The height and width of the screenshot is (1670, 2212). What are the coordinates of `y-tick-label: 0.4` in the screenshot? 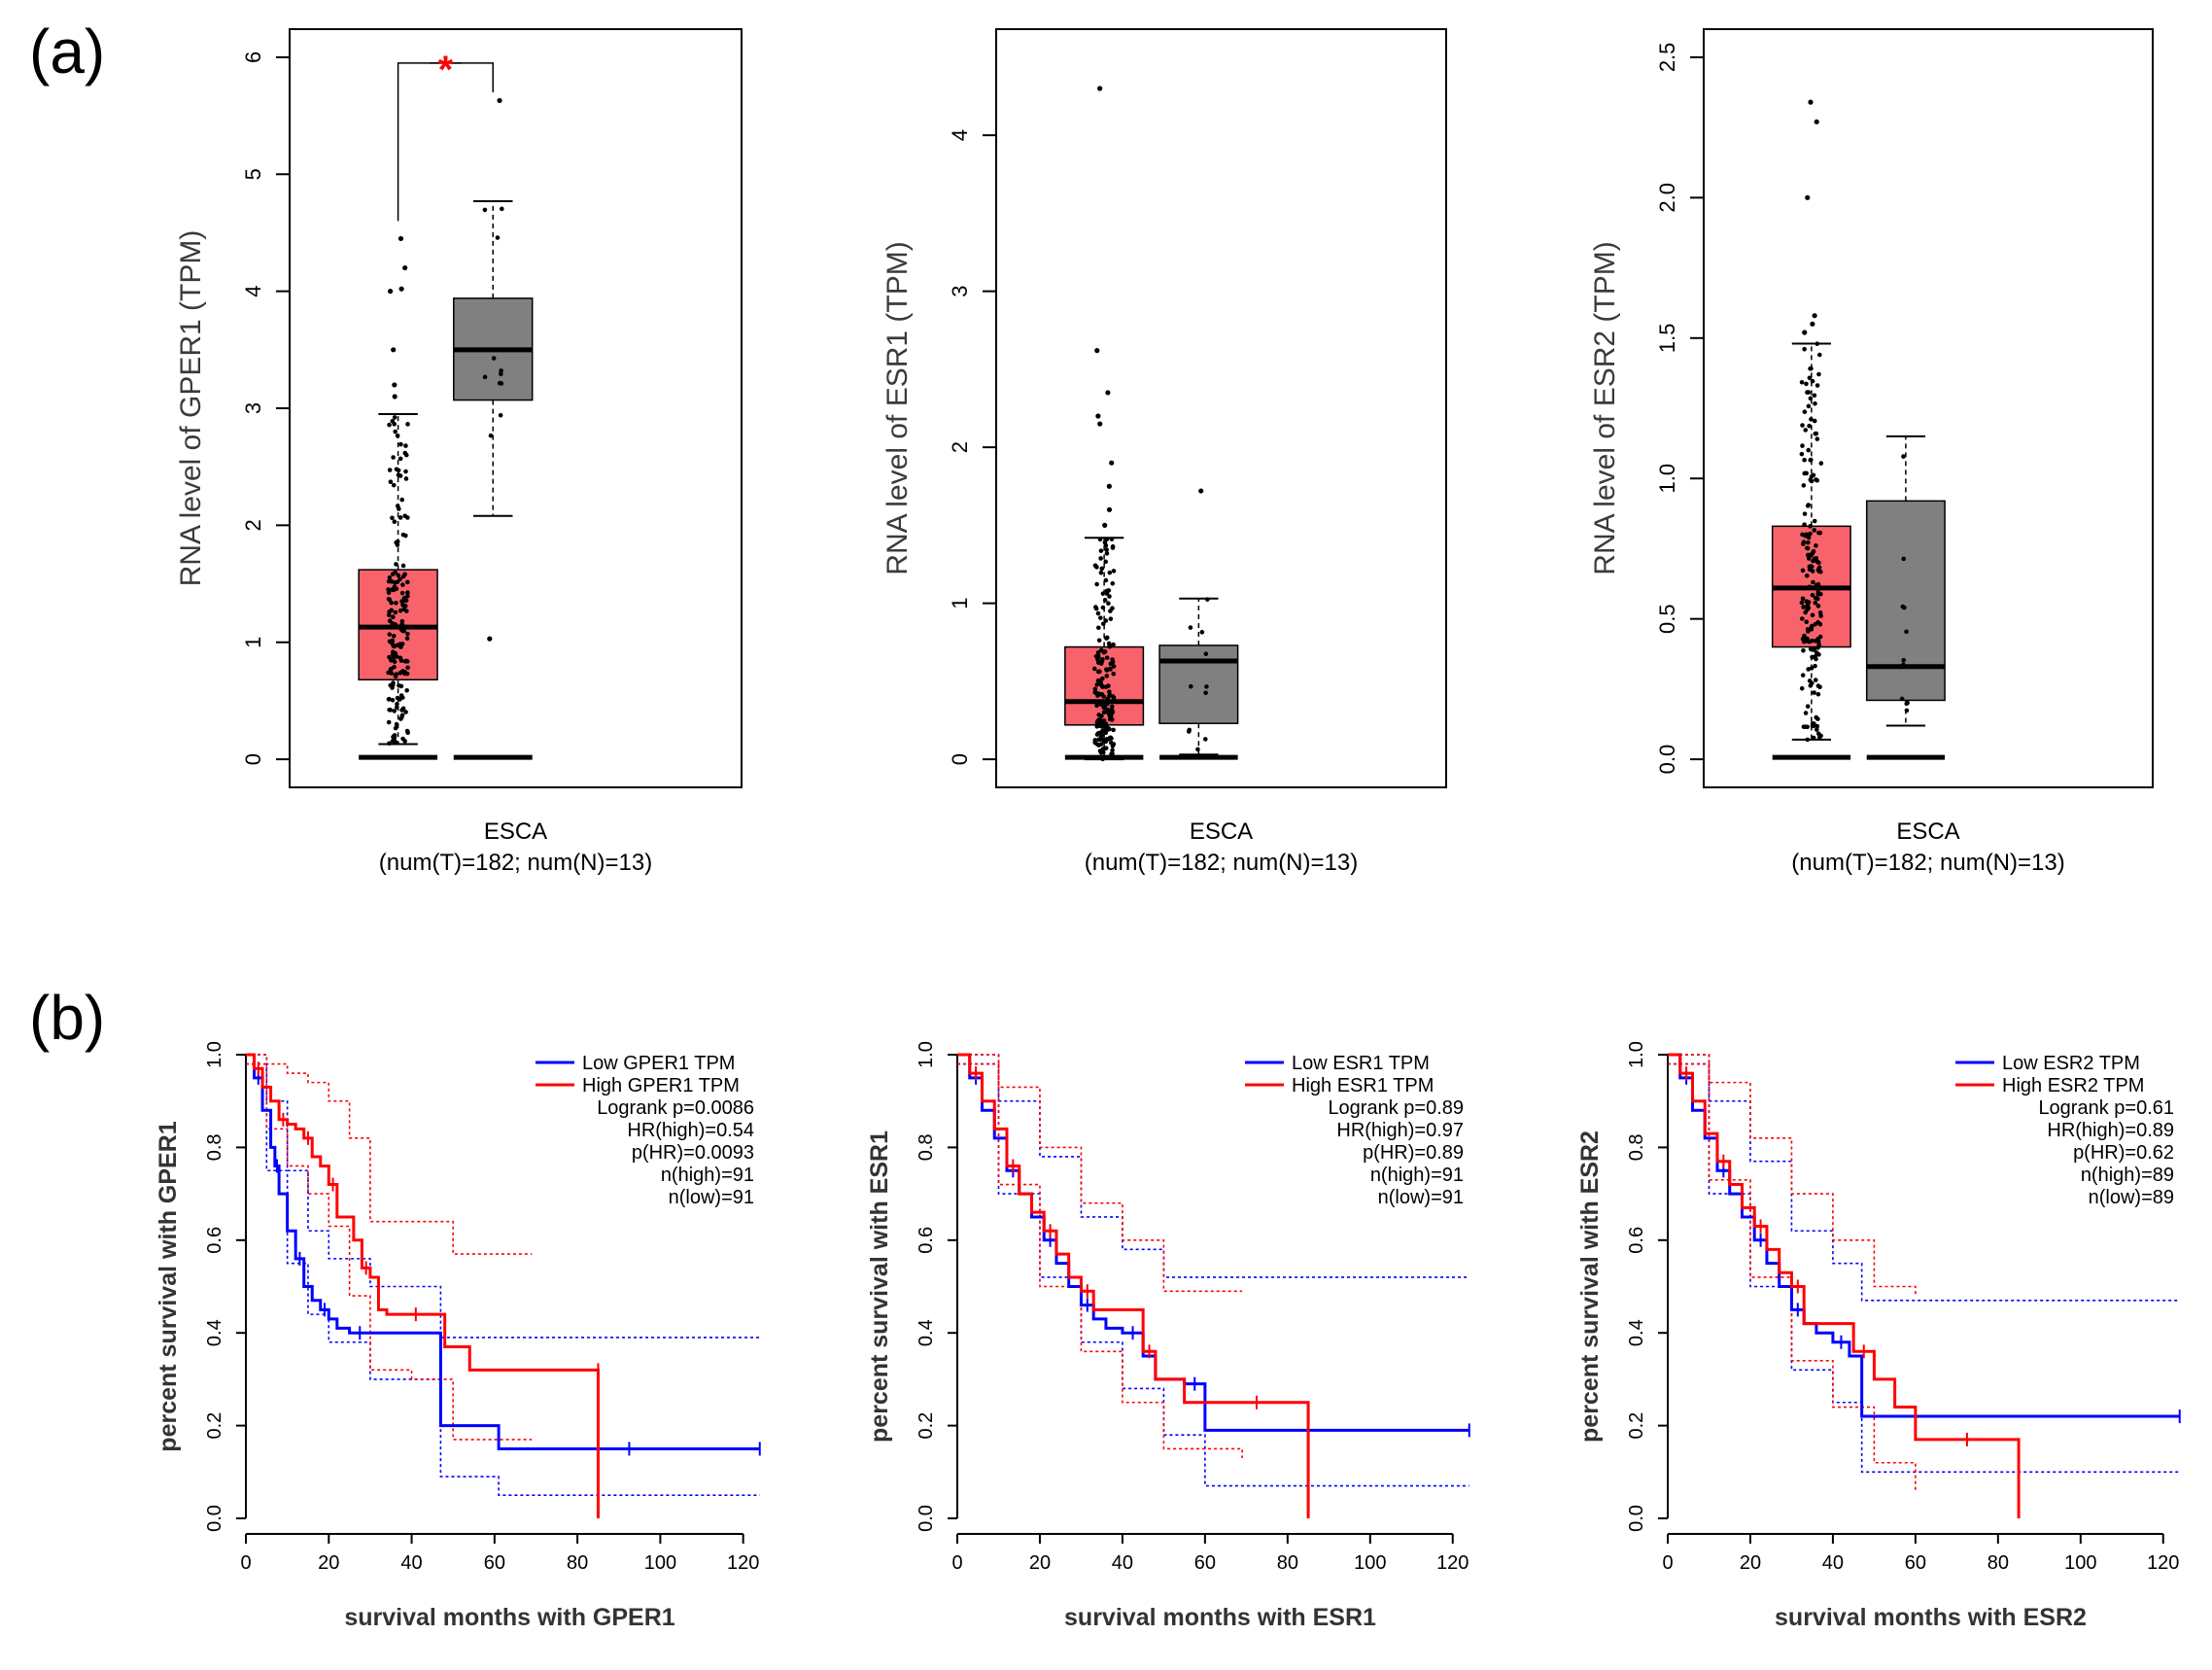 It's located at (214, 1333).